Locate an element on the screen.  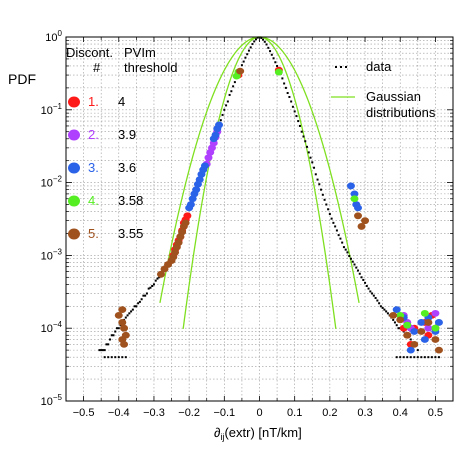
table-row-number: 3. is located at coordinates (93, 167).